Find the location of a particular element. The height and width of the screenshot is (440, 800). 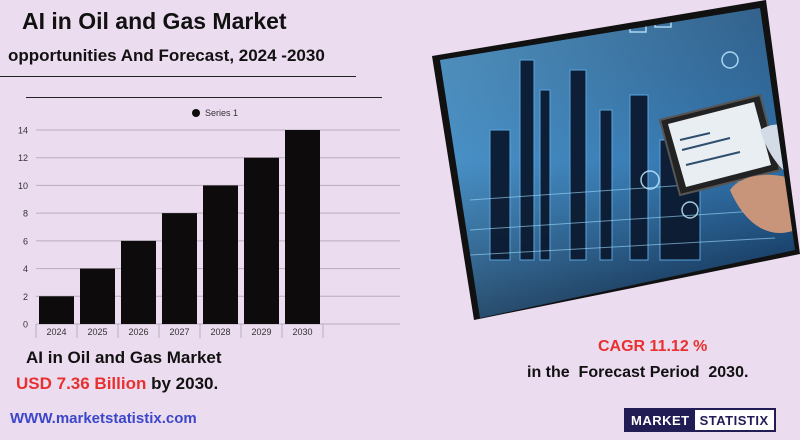

market-value-row: USD 7.36 Billion by 2030. is located at coordinates (117, 384).